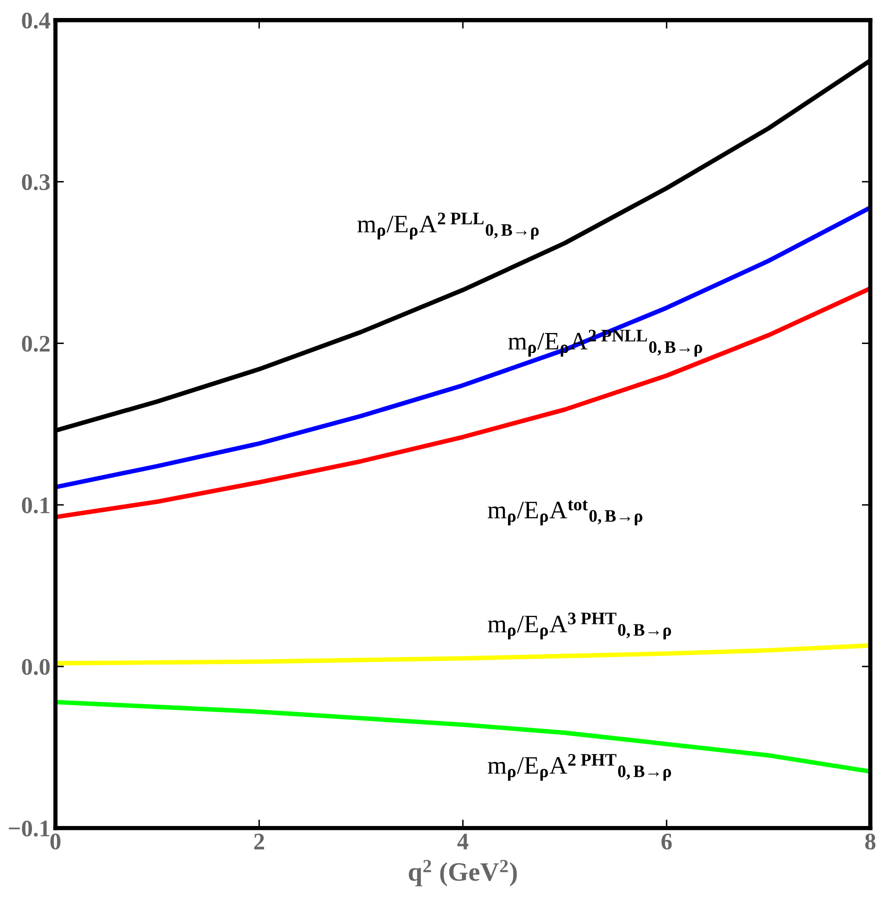  What do you see at coordinates (580, 767) in the screenshot?
I see `annotation: m$_{ρ}$/E$_{ρ}$A$^{2 PHT}$$_{0,B→ρ}$` at bounding box center [580, 767].